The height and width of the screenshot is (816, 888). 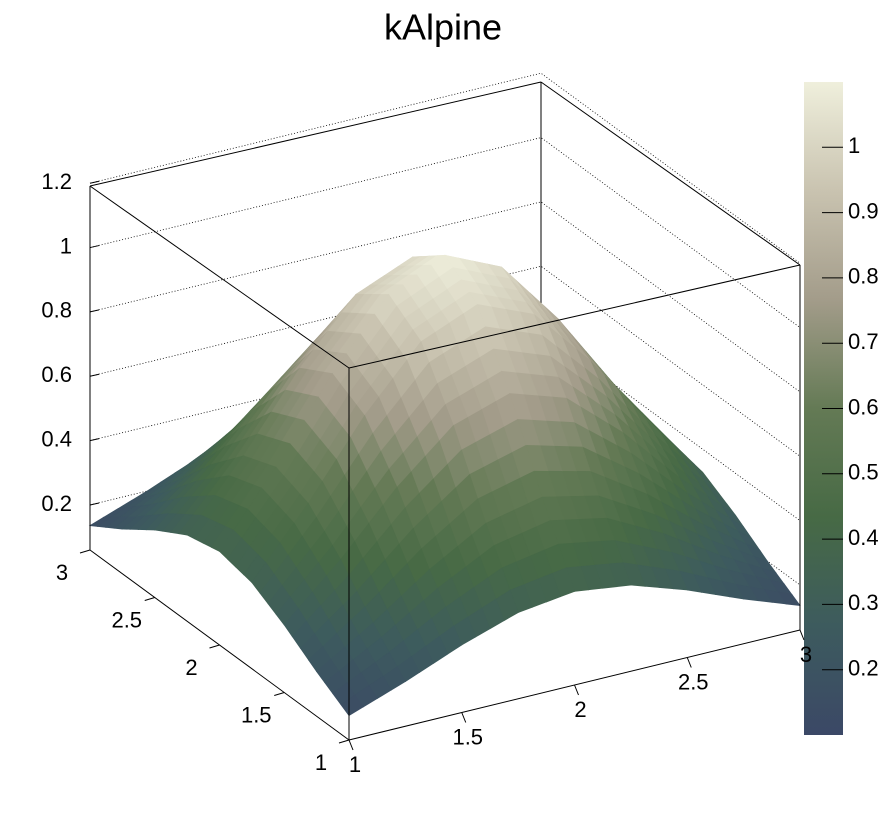 I want to click on x-tick-label: 2.5, so click(x=693, y=681).